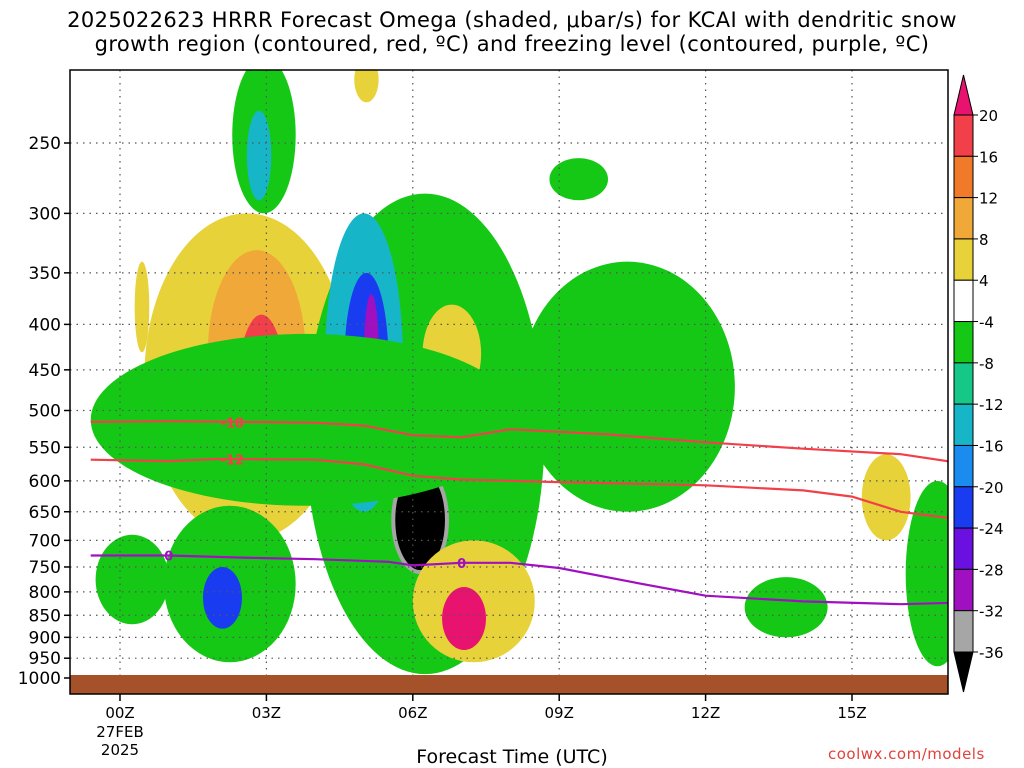  Describe the element at coordinates (232, 461) in the screenshot. I see `contour-label: -12` at that location.